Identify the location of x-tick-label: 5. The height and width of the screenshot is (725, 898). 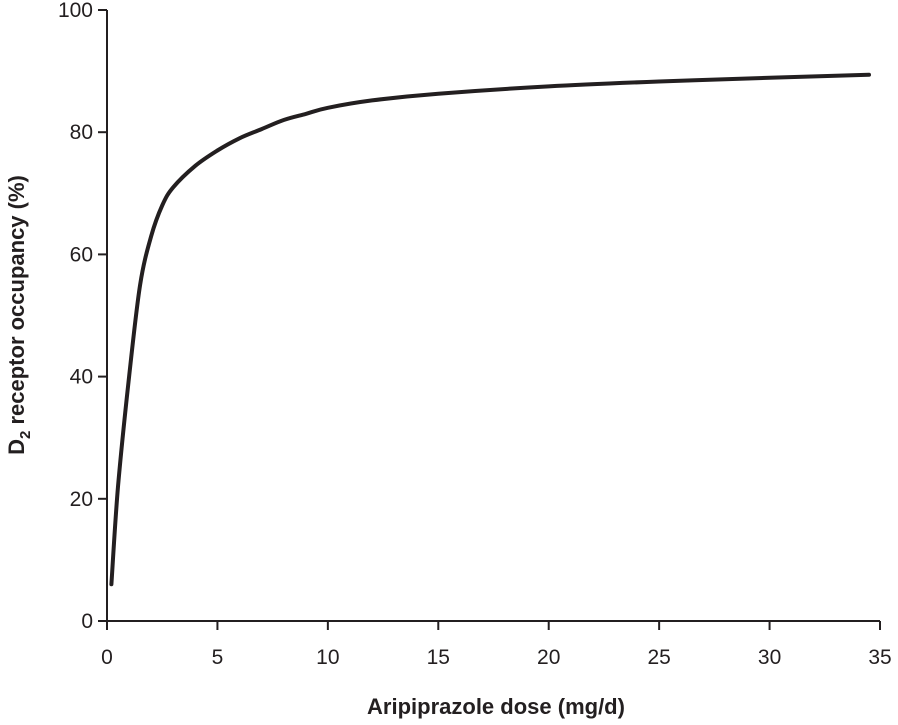
(218, 657).